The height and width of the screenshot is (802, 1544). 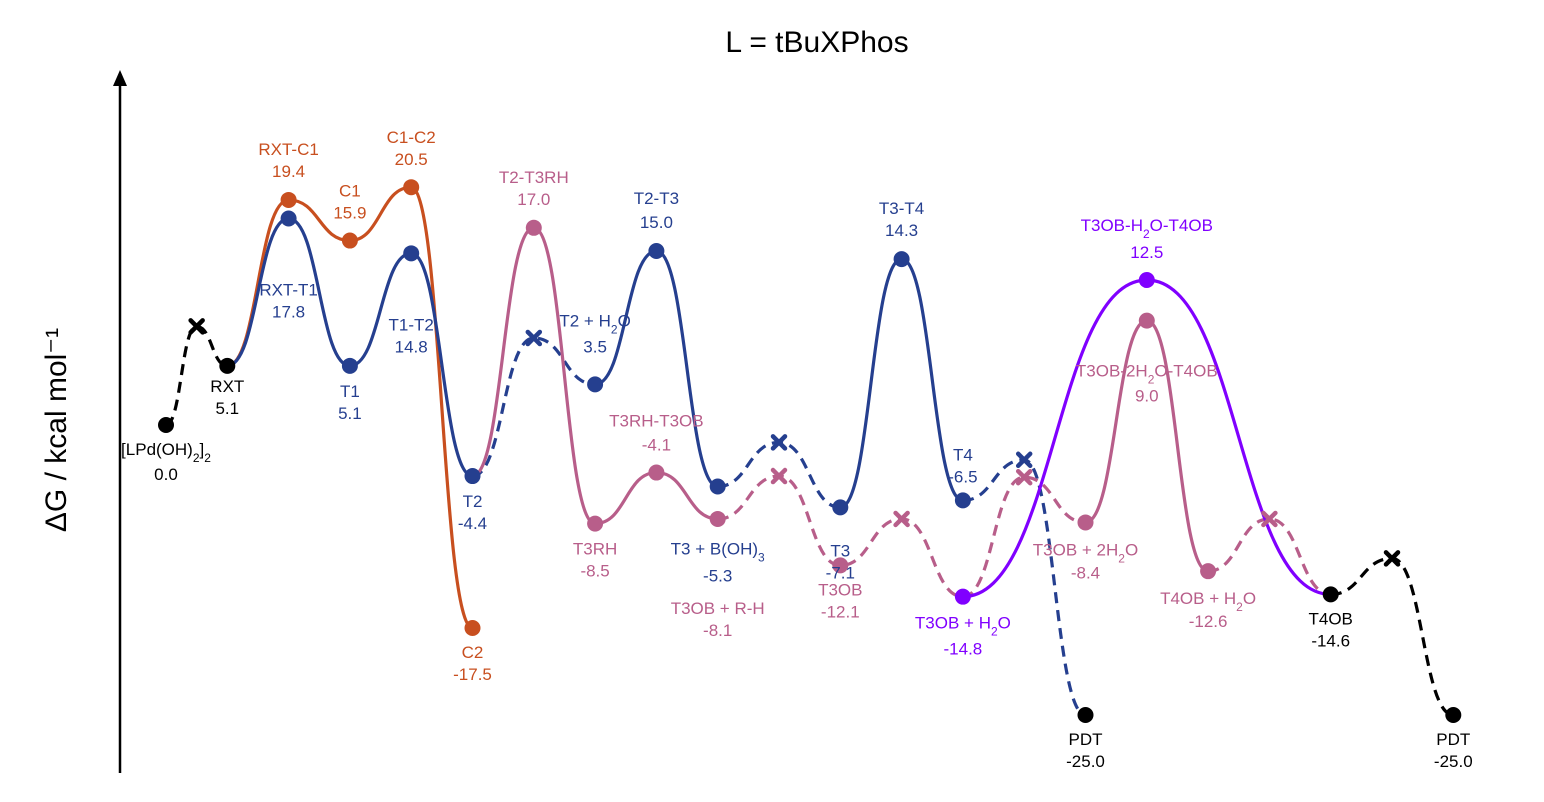 I want to click on label-value-t1: 5.1, so click(x=350, y=413).